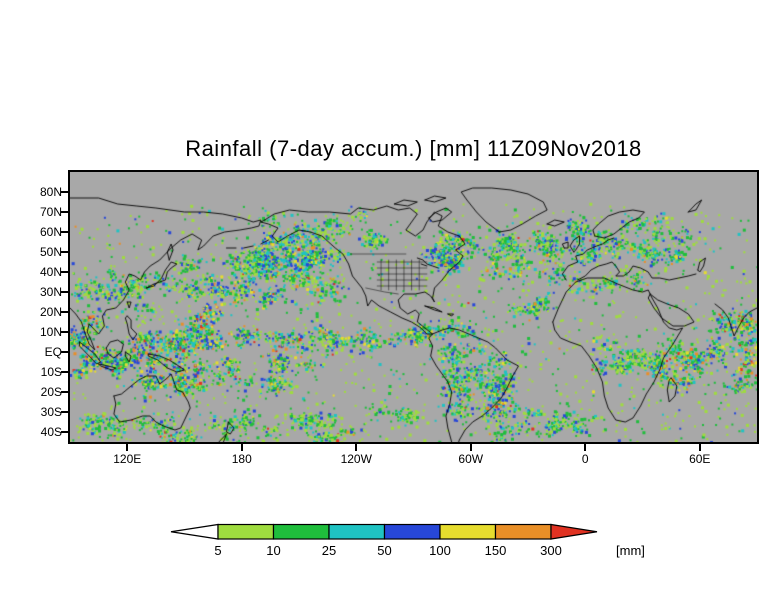 The width and height of the screenshot is (784, 612). Describe the element at coordinates (440, 550) in the screenshot. I see `colorbar-tick-label: 100` at that location.